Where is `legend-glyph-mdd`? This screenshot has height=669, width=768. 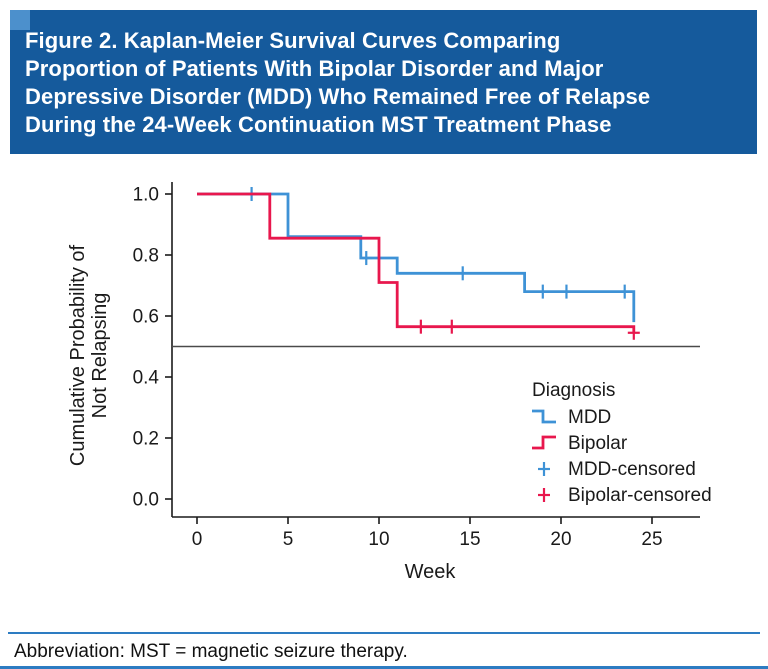 legend-glyph-mdd is located at coordinates (544, 416).